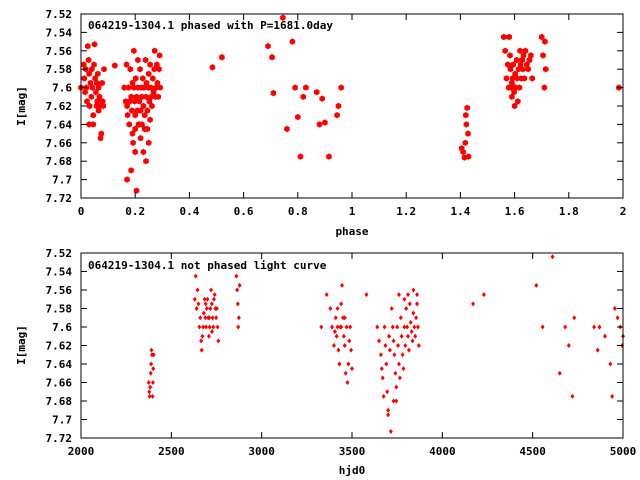 Image resolution: width=640 pixels, height=480 pixels. I want to click on phased-y-tick-label: 7.6, so click(62, 88).